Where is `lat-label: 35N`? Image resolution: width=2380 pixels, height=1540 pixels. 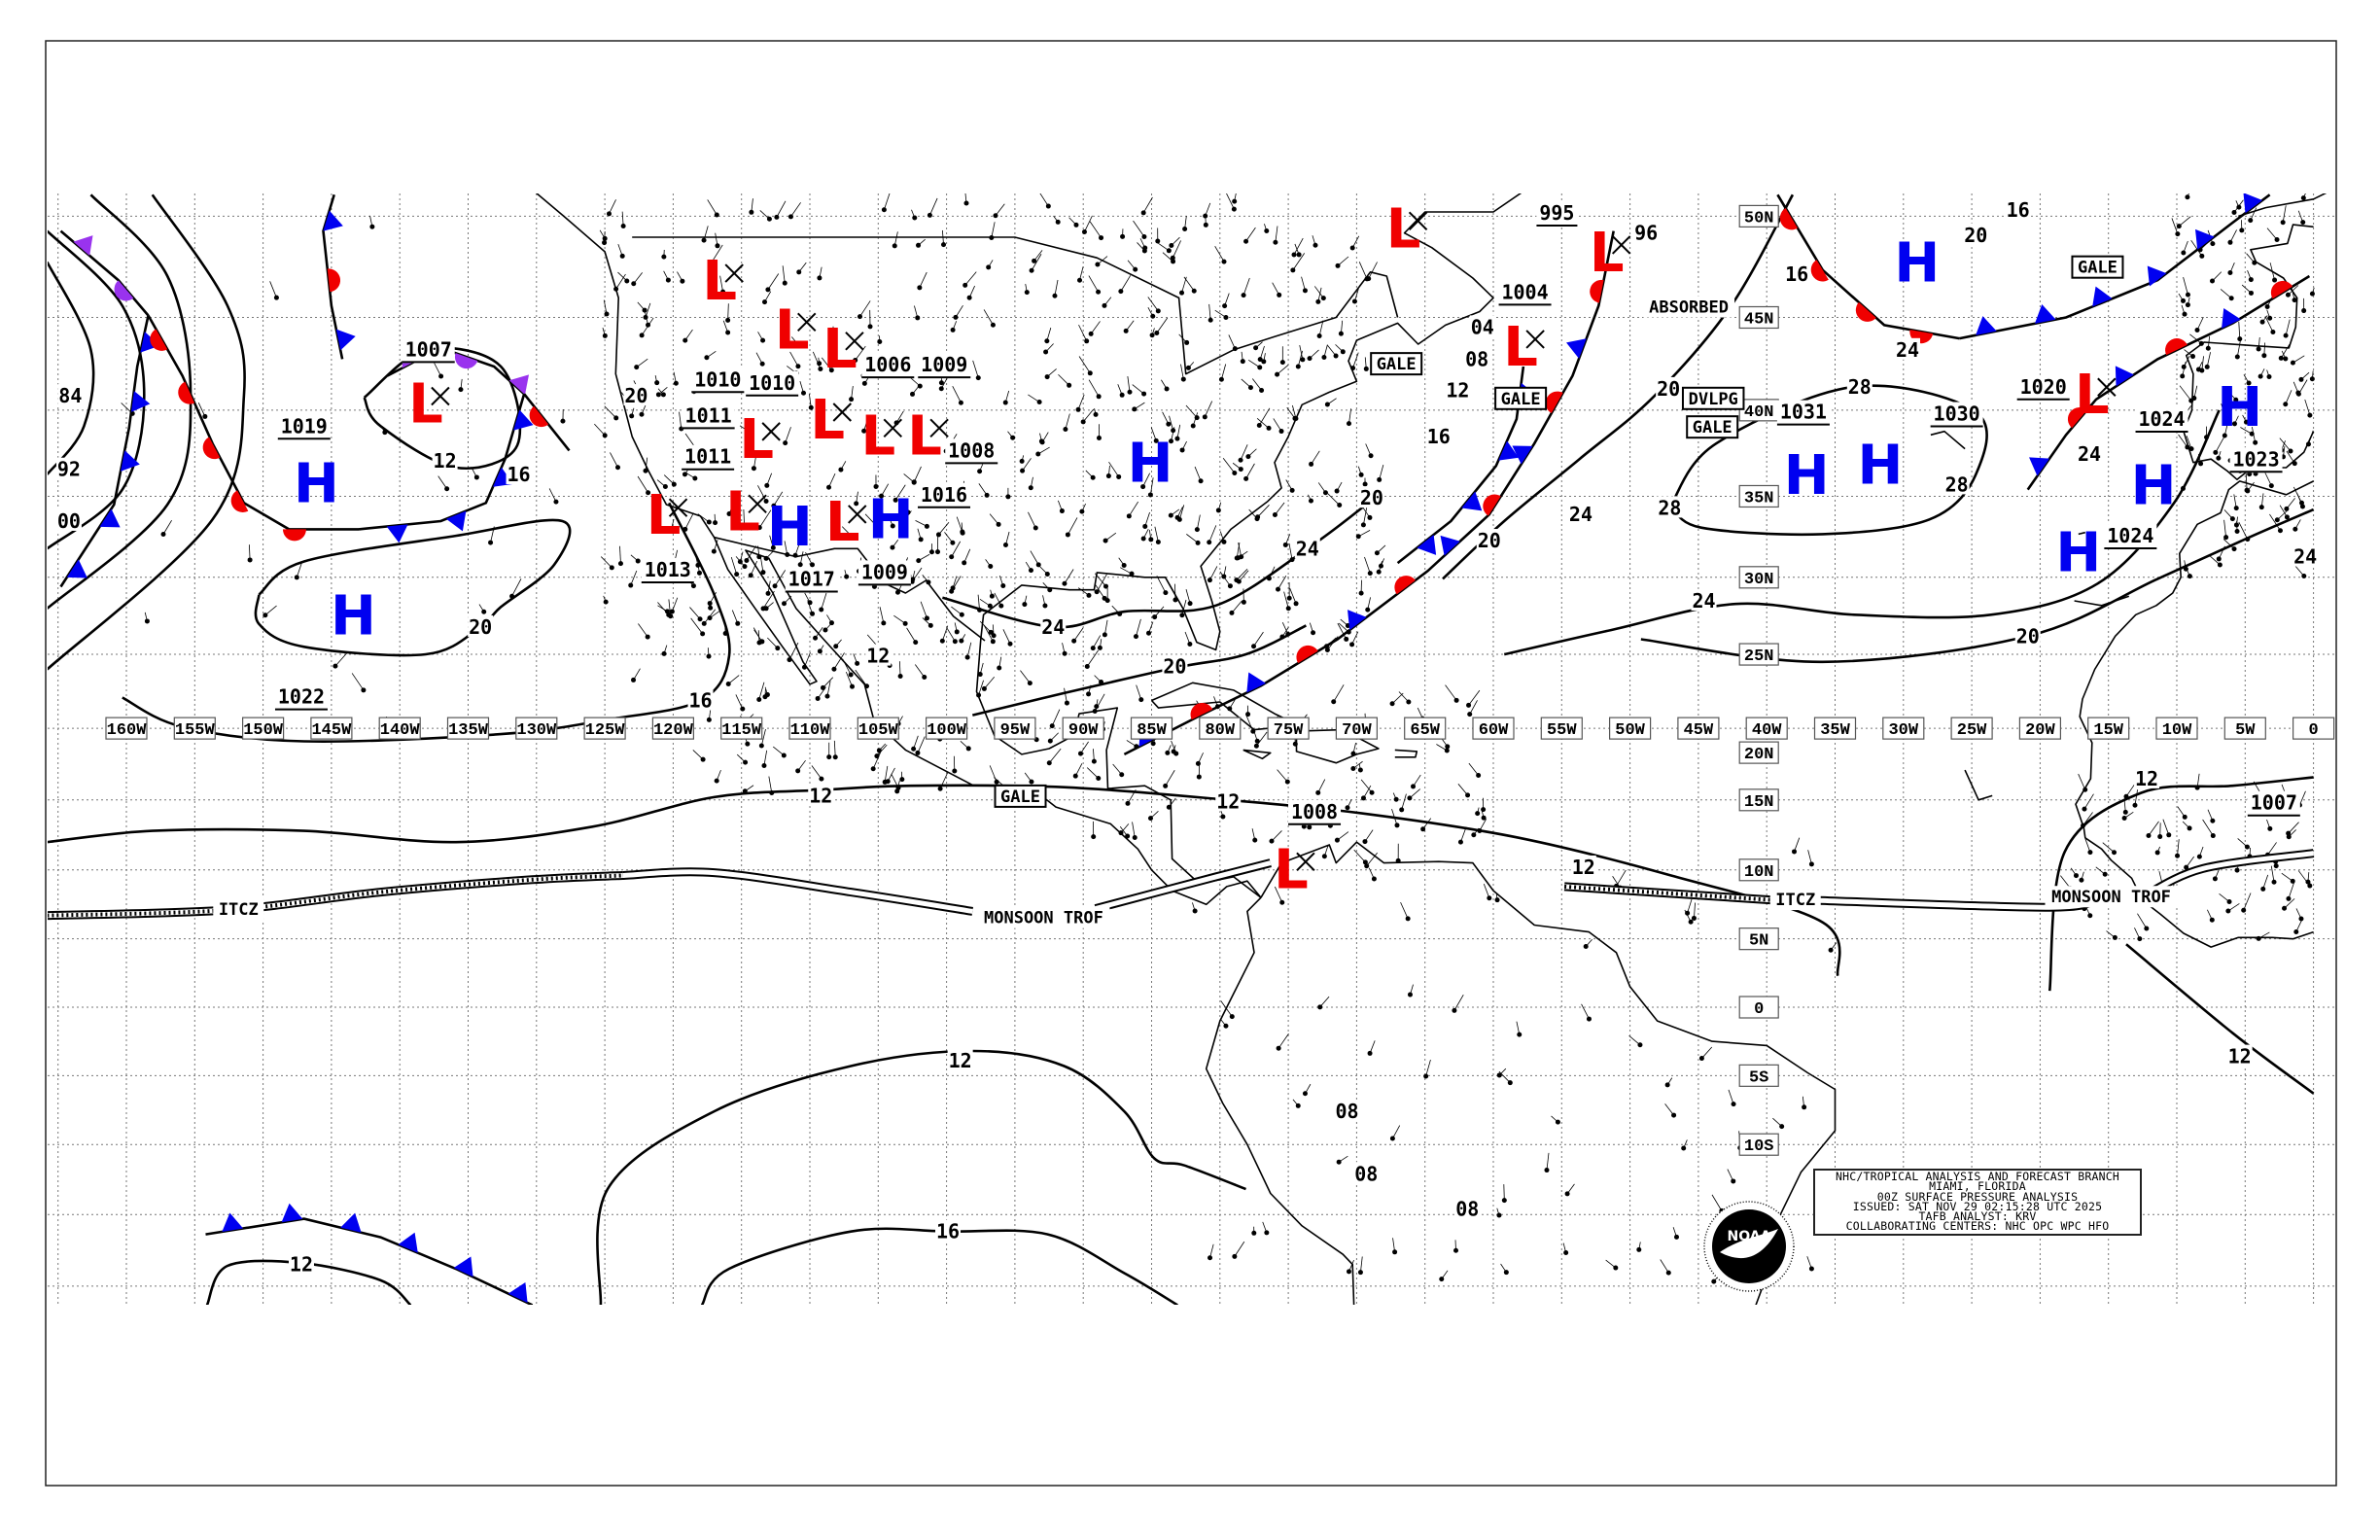 lat-label: 35N is located at coordinates (1759, 498).